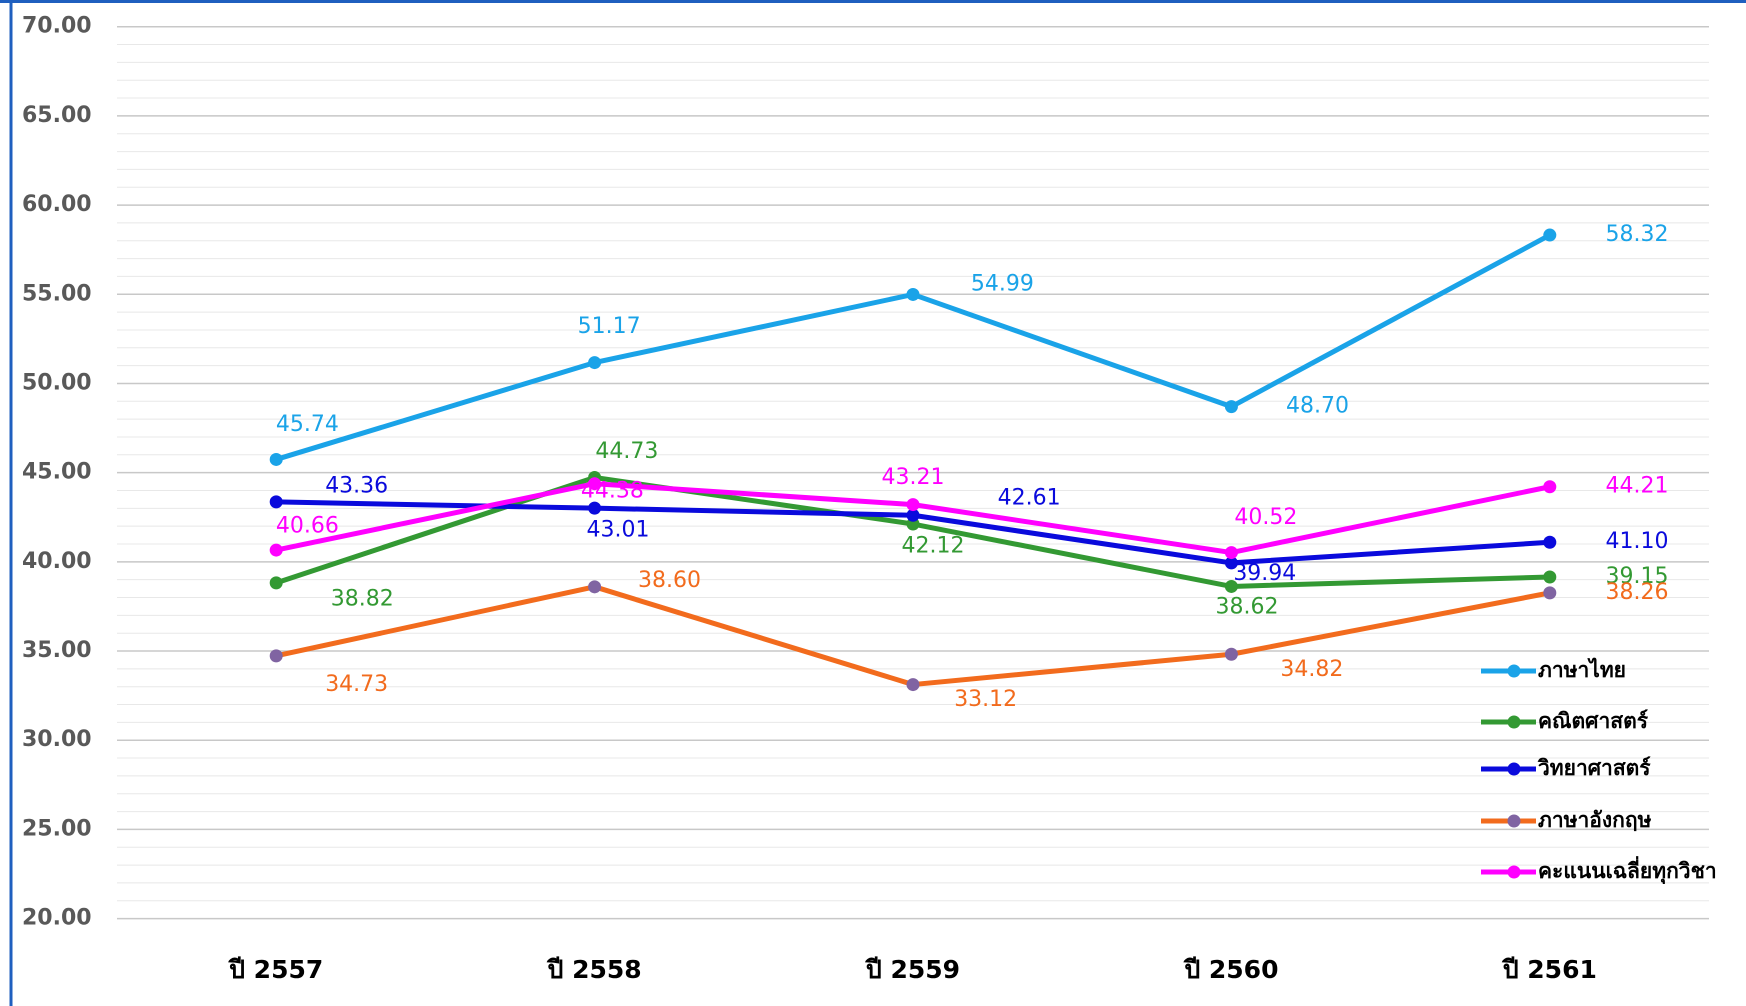 The width and height of the screenshot is (1746, 1006). What do you see at coordinates (1636, 234) in the screenshot?
I see `data-label: 58.32` at bounding box center [1636, 234].